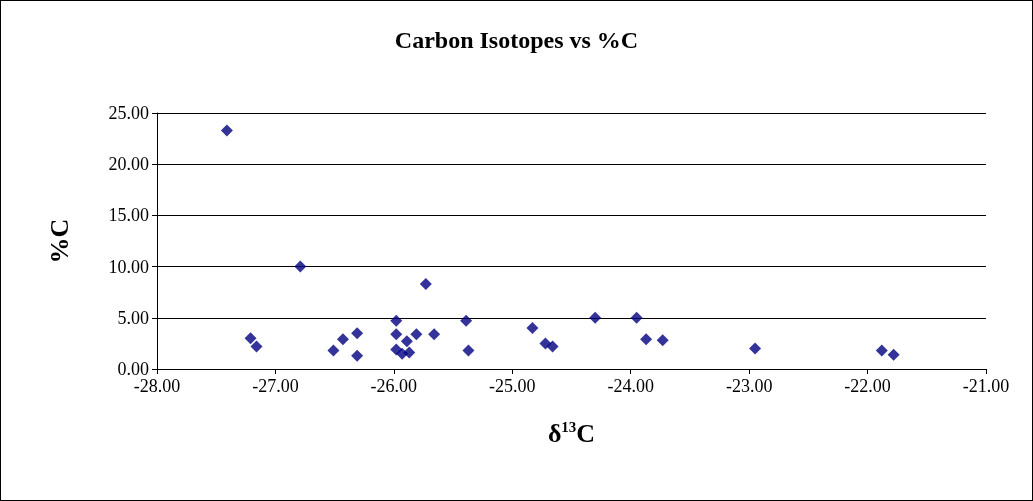 Image resolution: width=1033 pixels, height=501 pixels. What do you see at coordinates (867, 386) in the screenshot?
I see `x-tick-label: -22.00` at bounding box center [867, 386].